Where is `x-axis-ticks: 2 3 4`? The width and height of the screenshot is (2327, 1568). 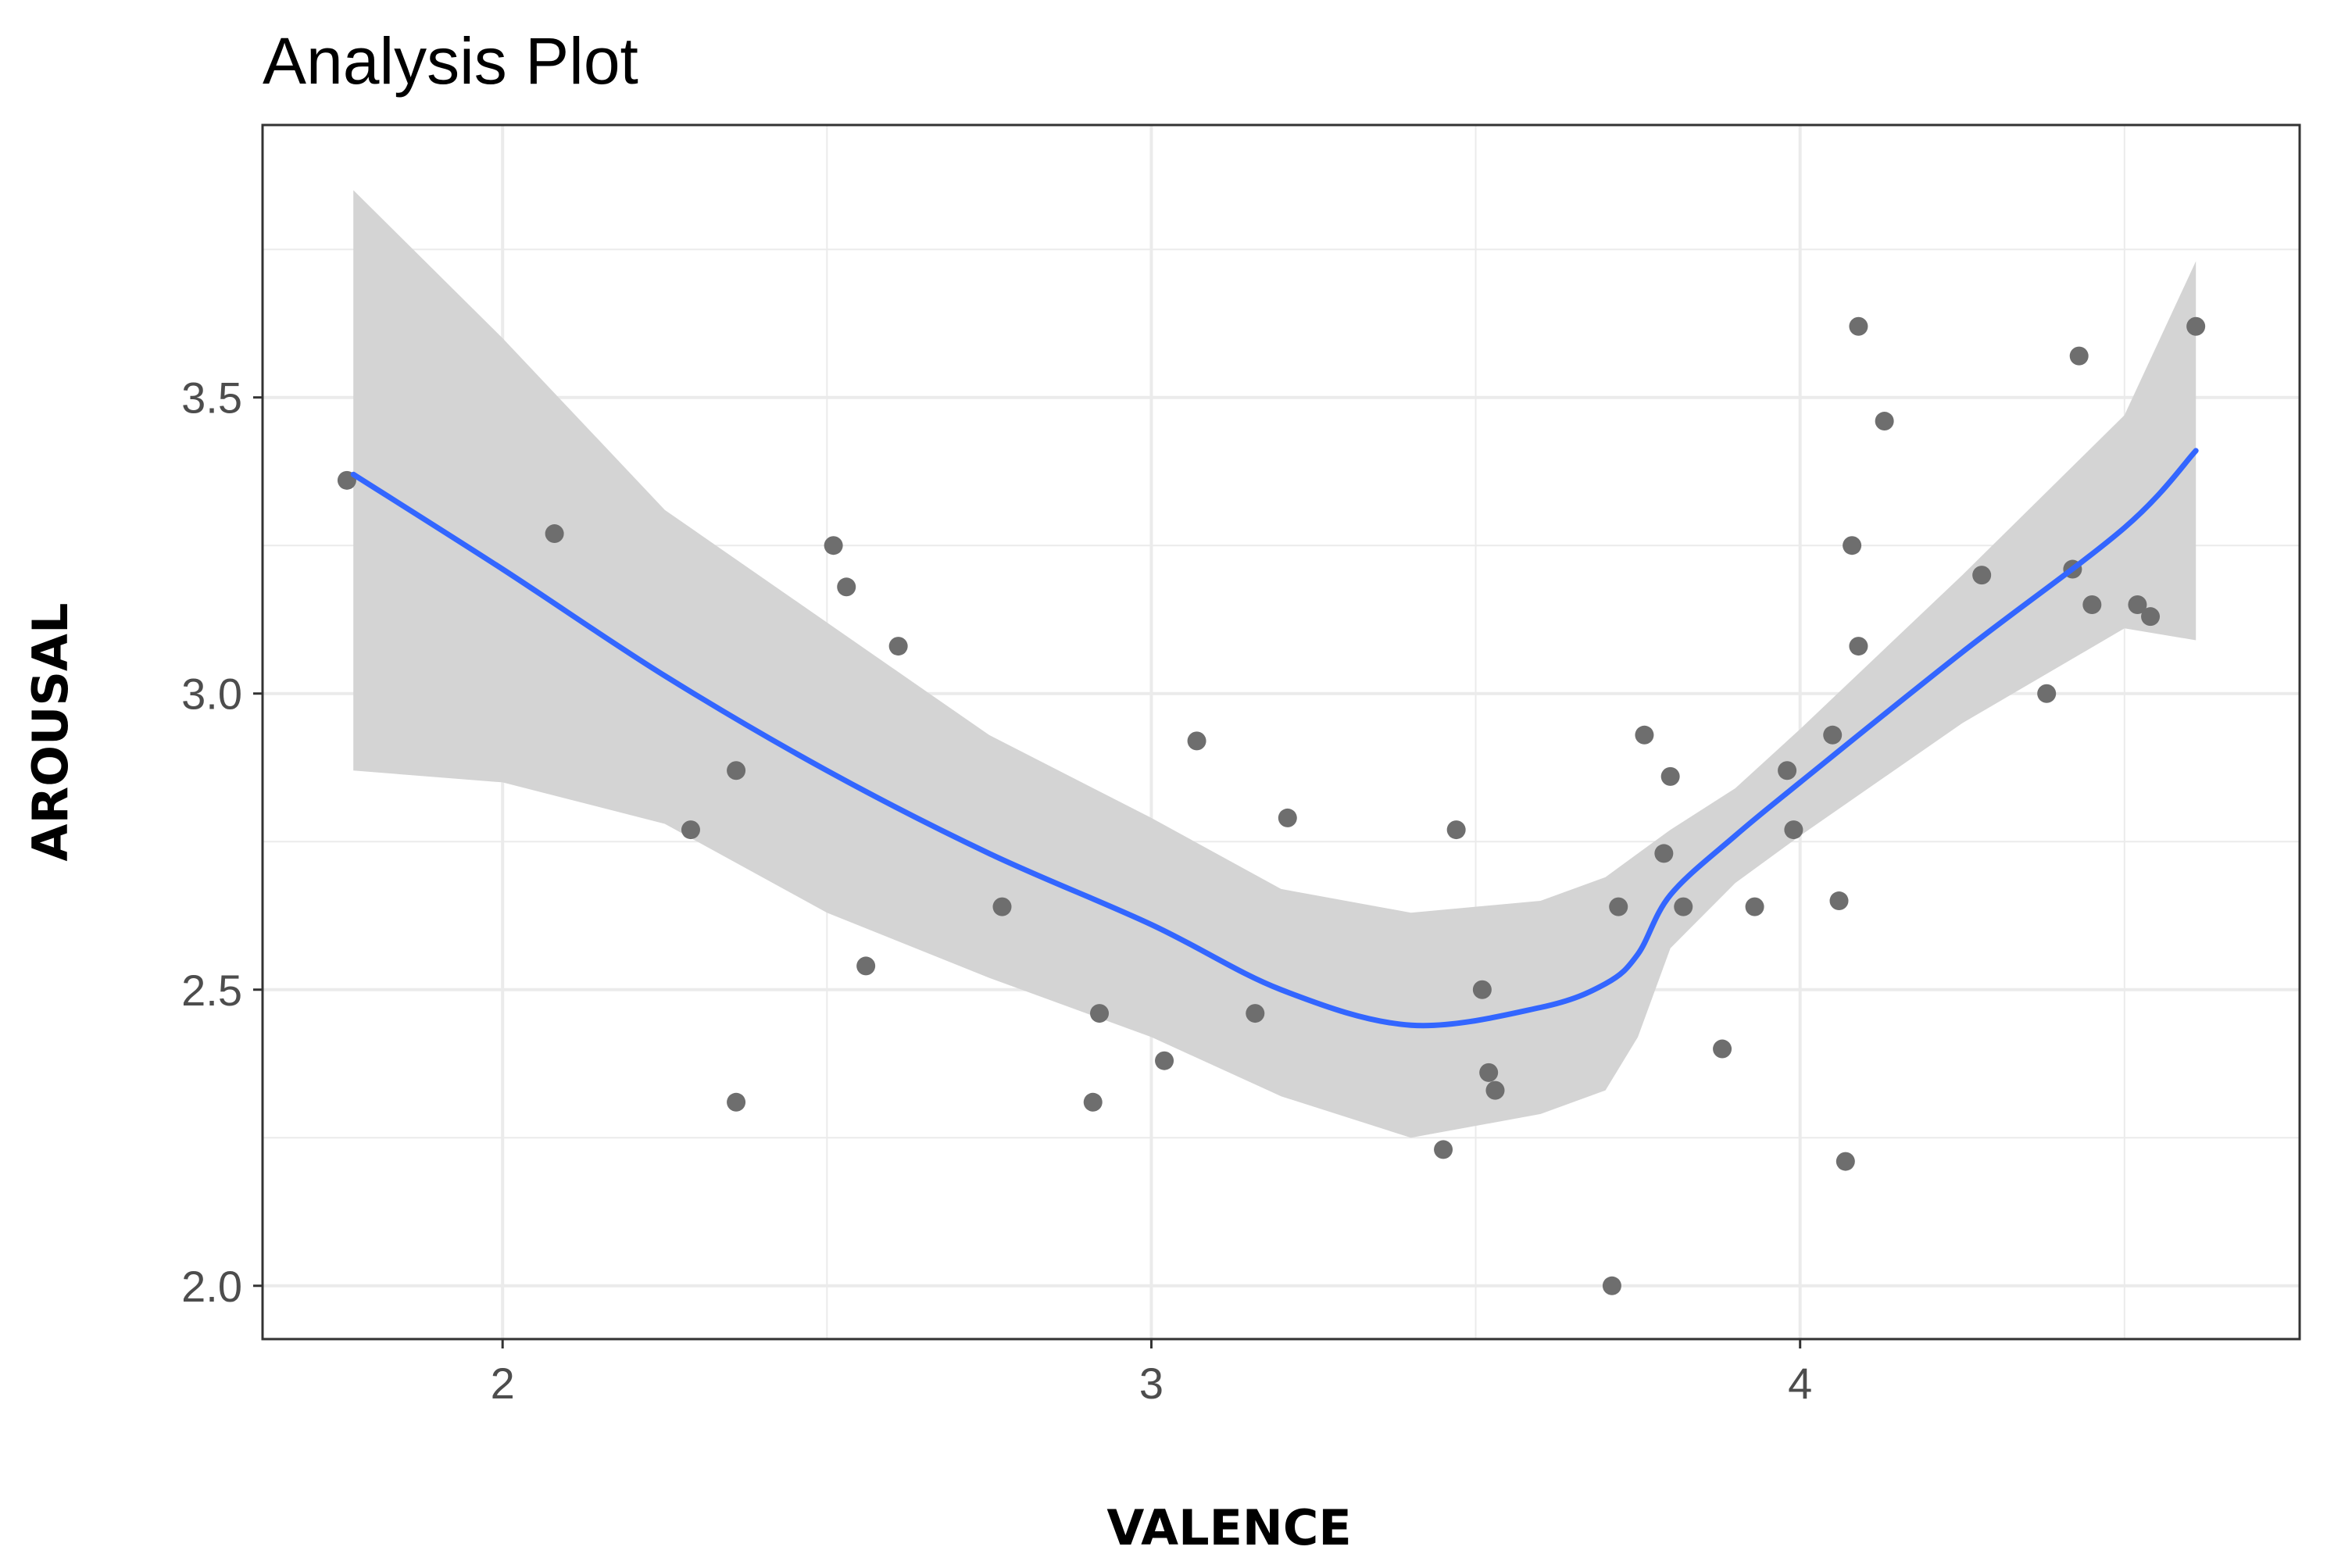 x-axis-ticks: 2 3 4 is located at coordinates (1151, 1373).